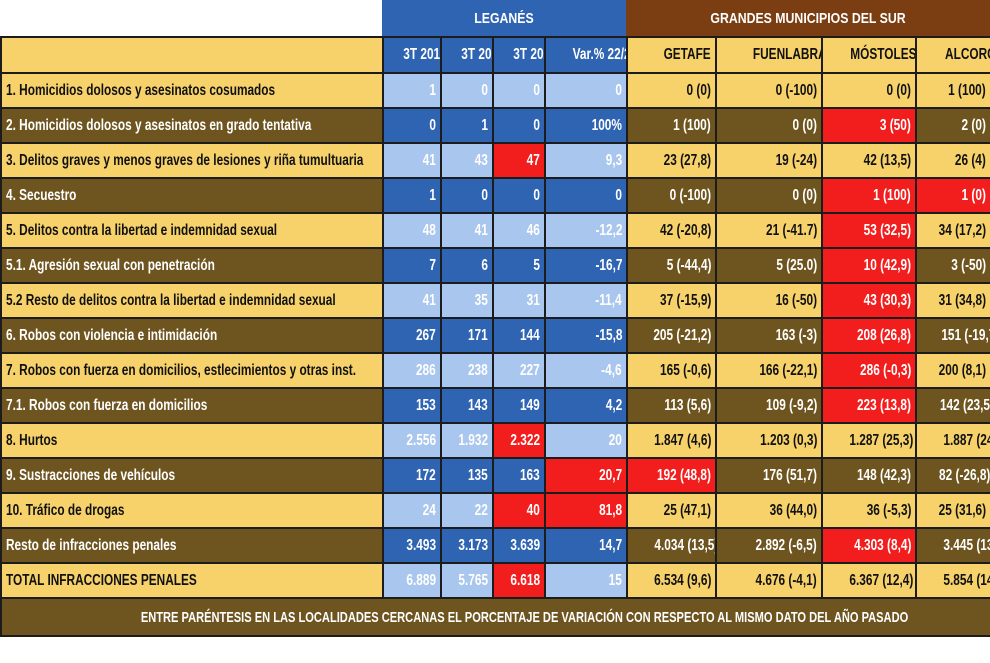  Describe the element at coordinates (192, 475) in the screenshot. I see `row-label: 9. Sustracciones de vehículos` at that location.